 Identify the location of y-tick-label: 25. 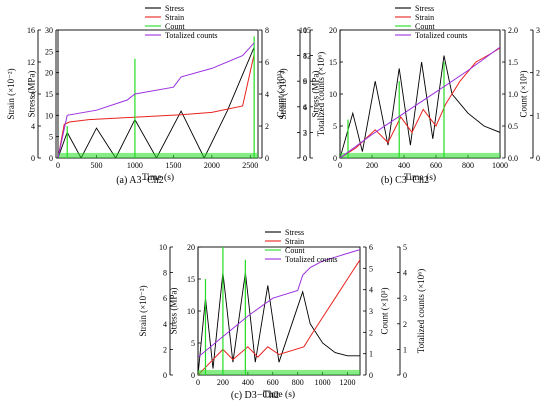
(49, 51).